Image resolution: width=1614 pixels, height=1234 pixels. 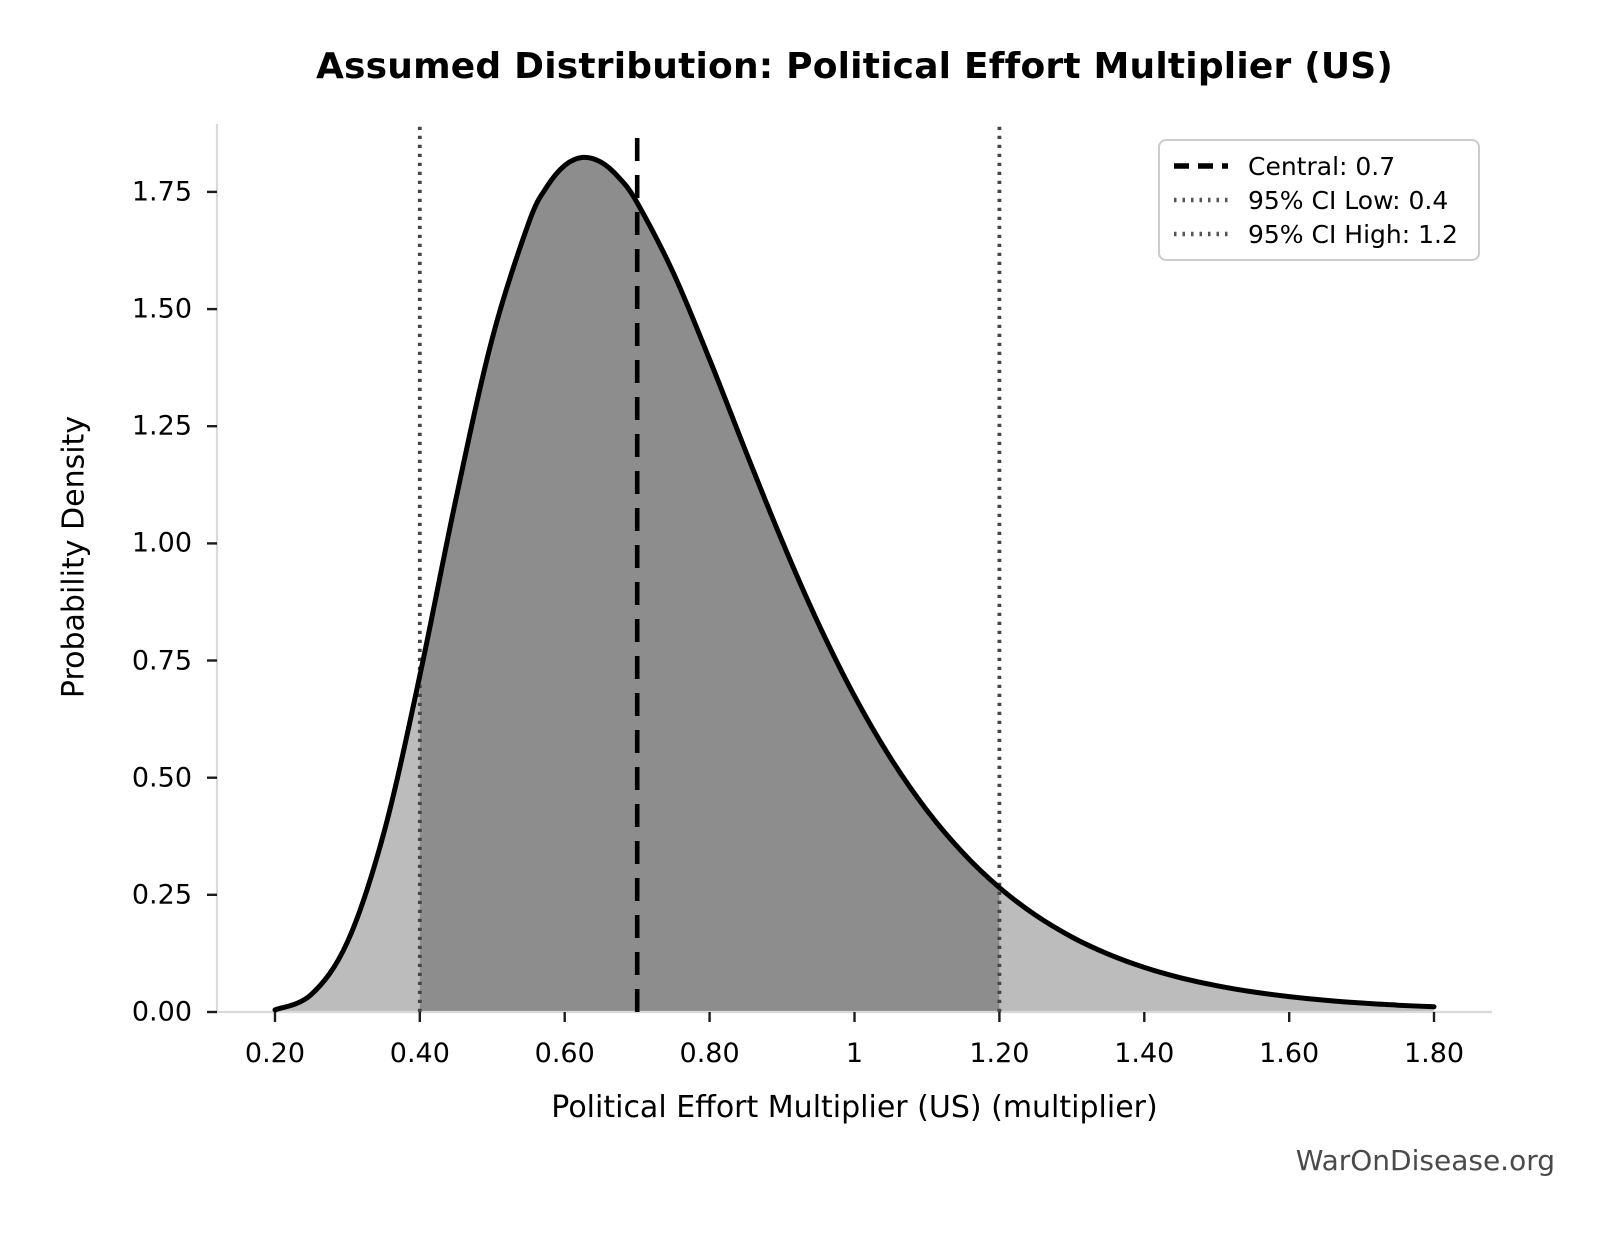 I want to click on y-tick-label: 1.25, so click(x=161, y=426).